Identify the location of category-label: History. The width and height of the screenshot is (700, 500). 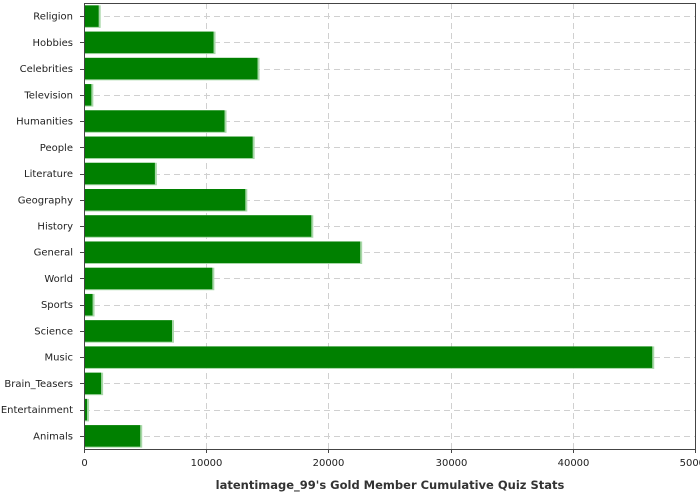
(55, 227).